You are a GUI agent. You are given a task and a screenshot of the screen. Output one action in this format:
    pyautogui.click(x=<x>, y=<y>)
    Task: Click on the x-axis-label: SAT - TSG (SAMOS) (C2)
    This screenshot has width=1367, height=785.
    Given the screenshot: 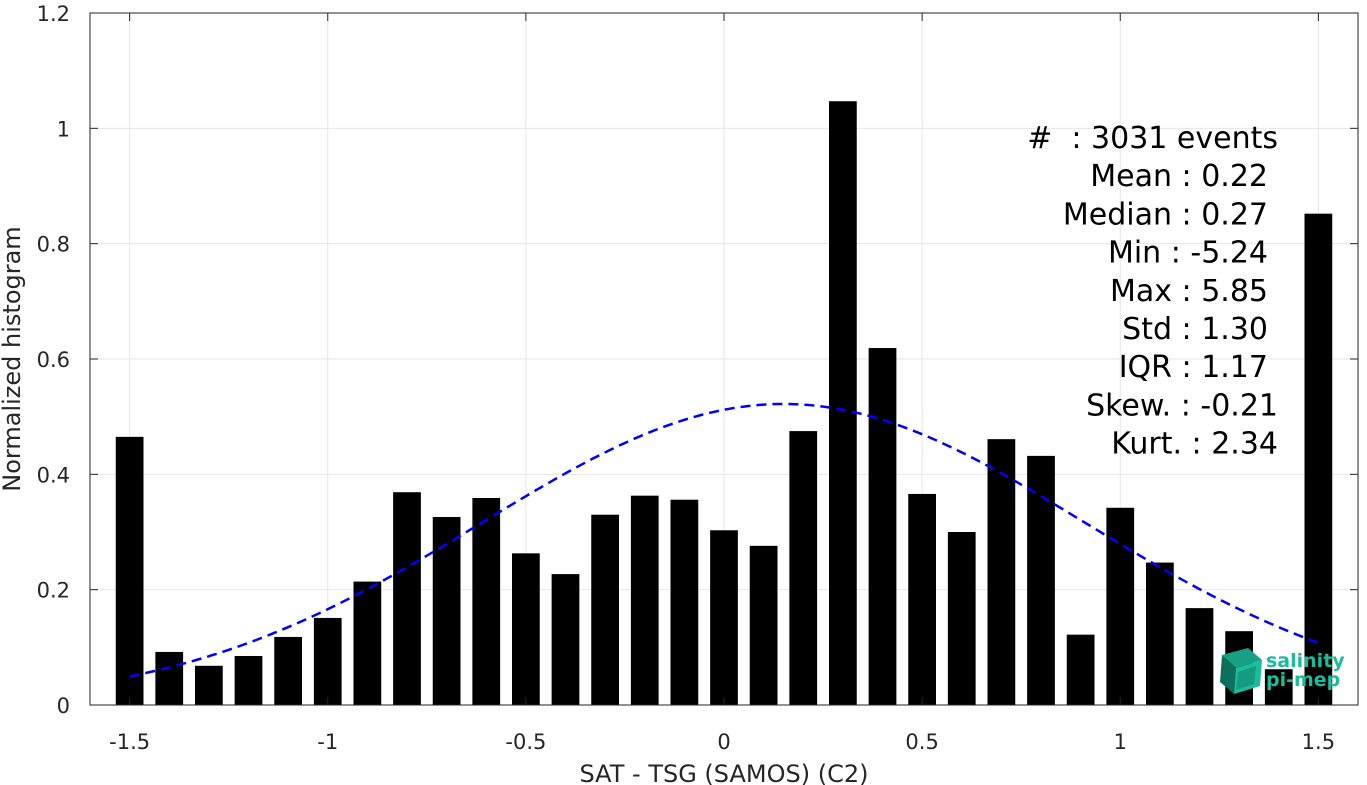 What is the action you would take?
    pyautogui.click(x=724, y=772)
    